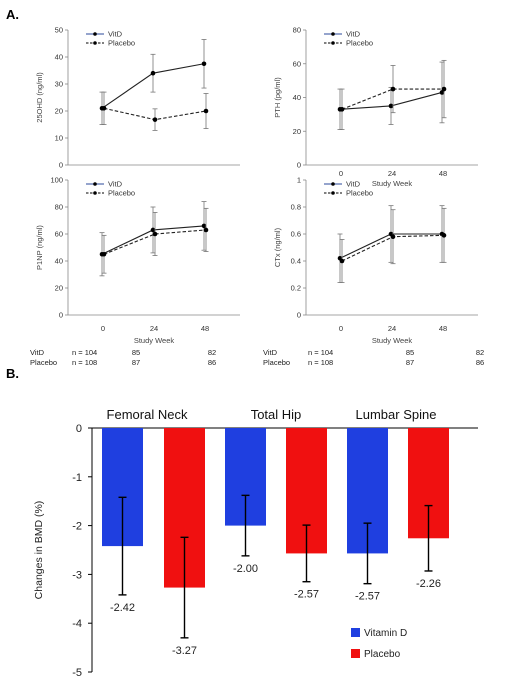  What do you see at coordinates (59, 84) in the screenshot?
I see `y-tick-label: 30` at bounding box center [59, 84].